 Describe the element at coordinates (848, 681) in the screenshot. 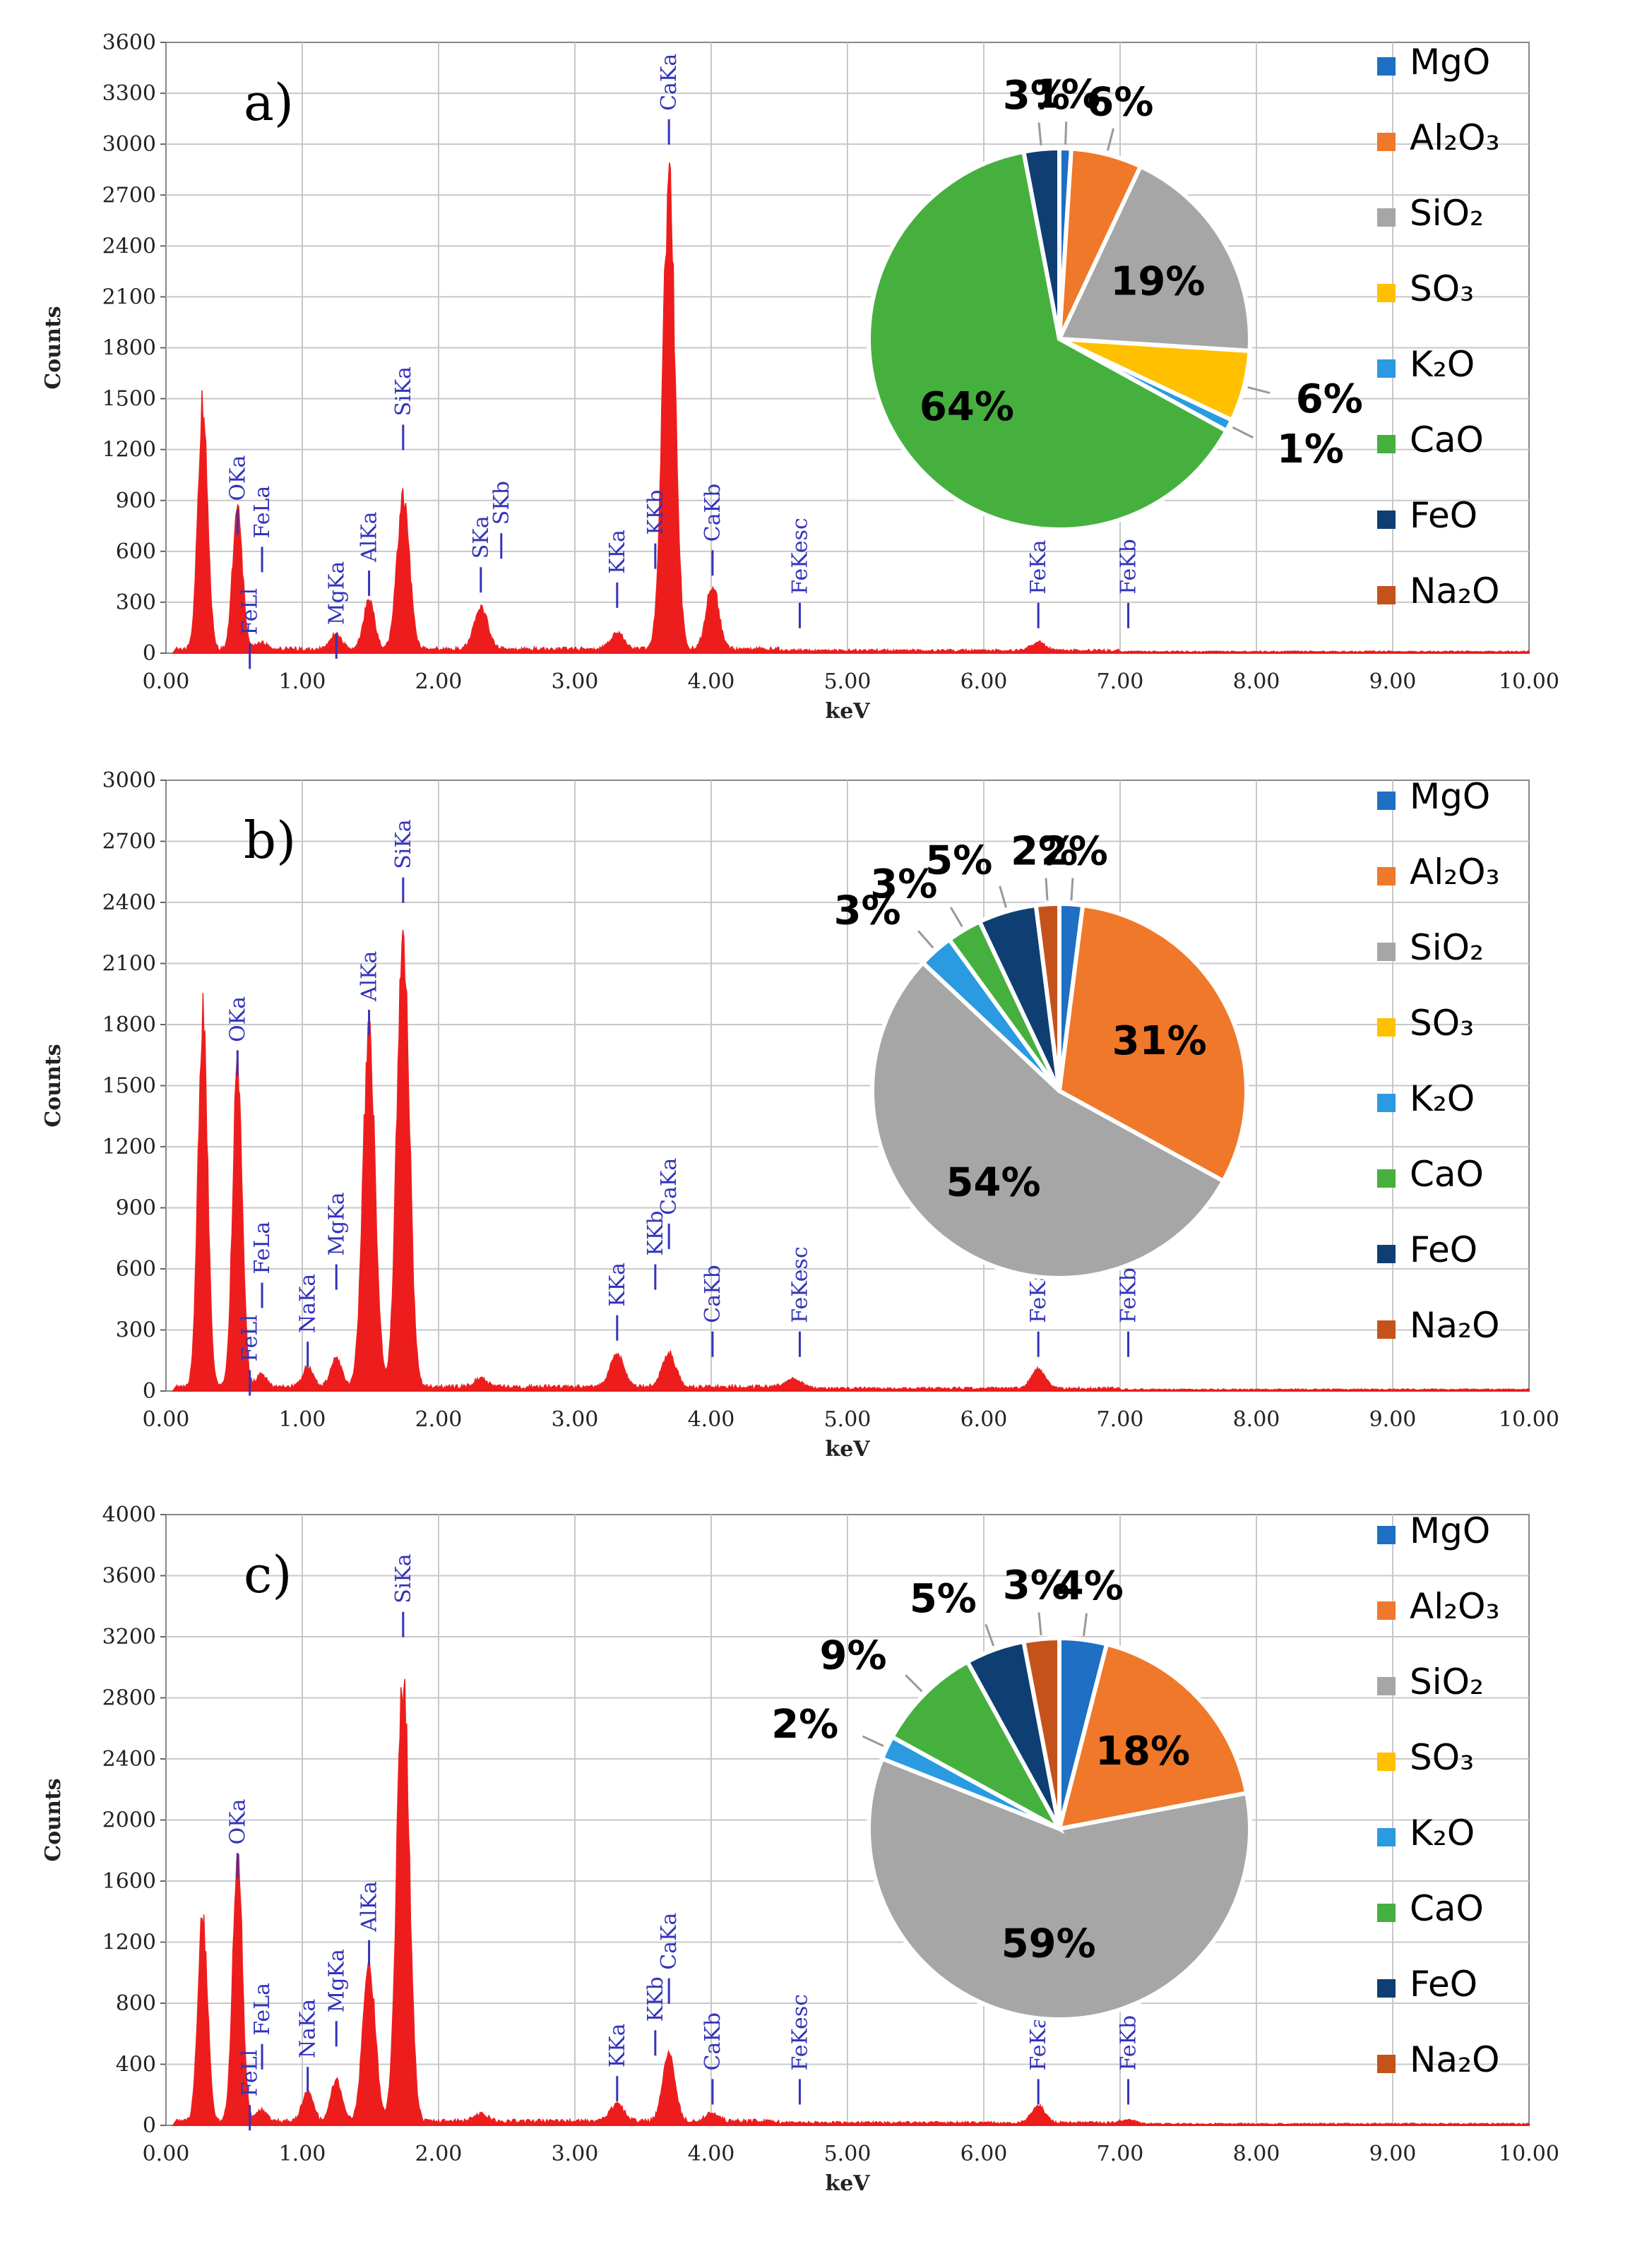

I see `x-tick-label: 5.00` at that location.